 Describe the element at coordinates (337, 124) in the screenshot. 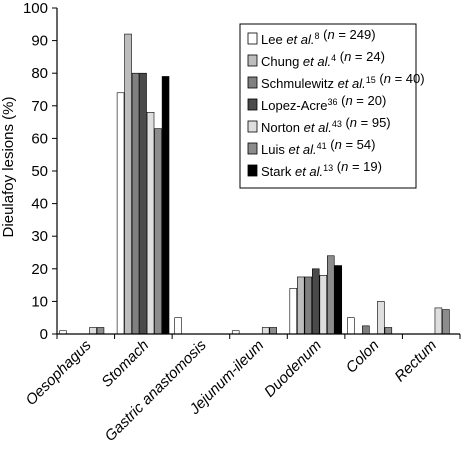

I see `legend-text-part: 43` at that location.